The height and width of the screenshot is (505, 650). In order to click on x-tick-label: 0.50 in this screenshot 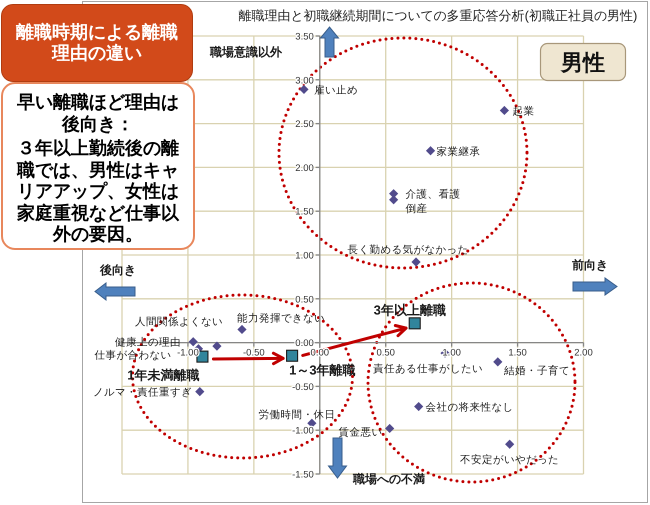, I will do `click(385, 353)`.